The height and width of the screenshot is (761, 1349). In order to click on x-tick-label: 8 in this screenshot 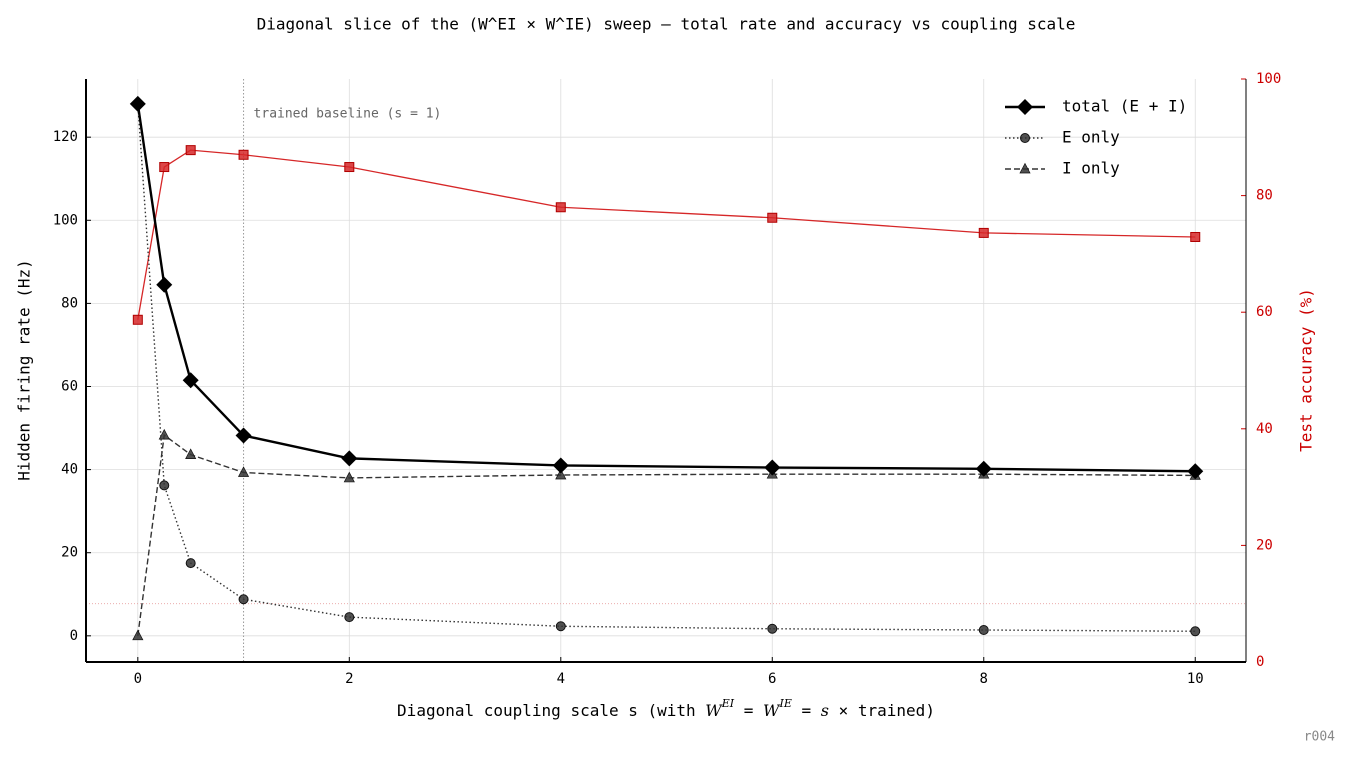, I will do `click(984, 679)`.